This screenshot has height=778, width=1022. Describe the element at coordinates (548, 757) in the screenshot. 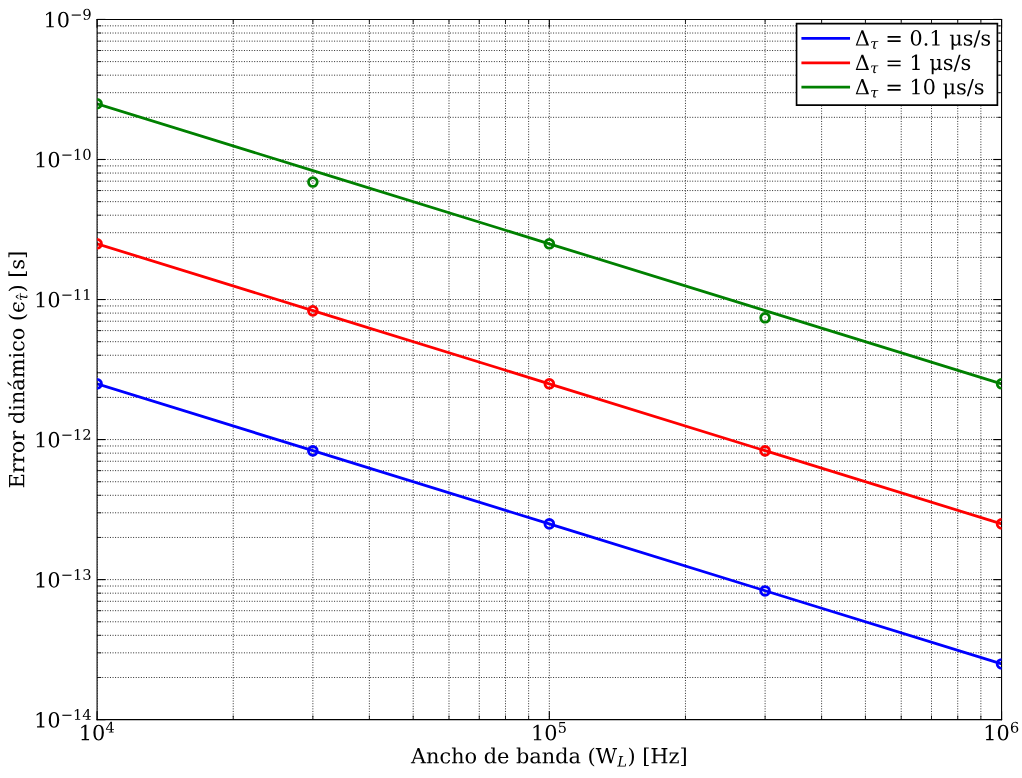

I see `x-axis-title: Ancho de banda (W$_{L}$) [Hz]` at that location.